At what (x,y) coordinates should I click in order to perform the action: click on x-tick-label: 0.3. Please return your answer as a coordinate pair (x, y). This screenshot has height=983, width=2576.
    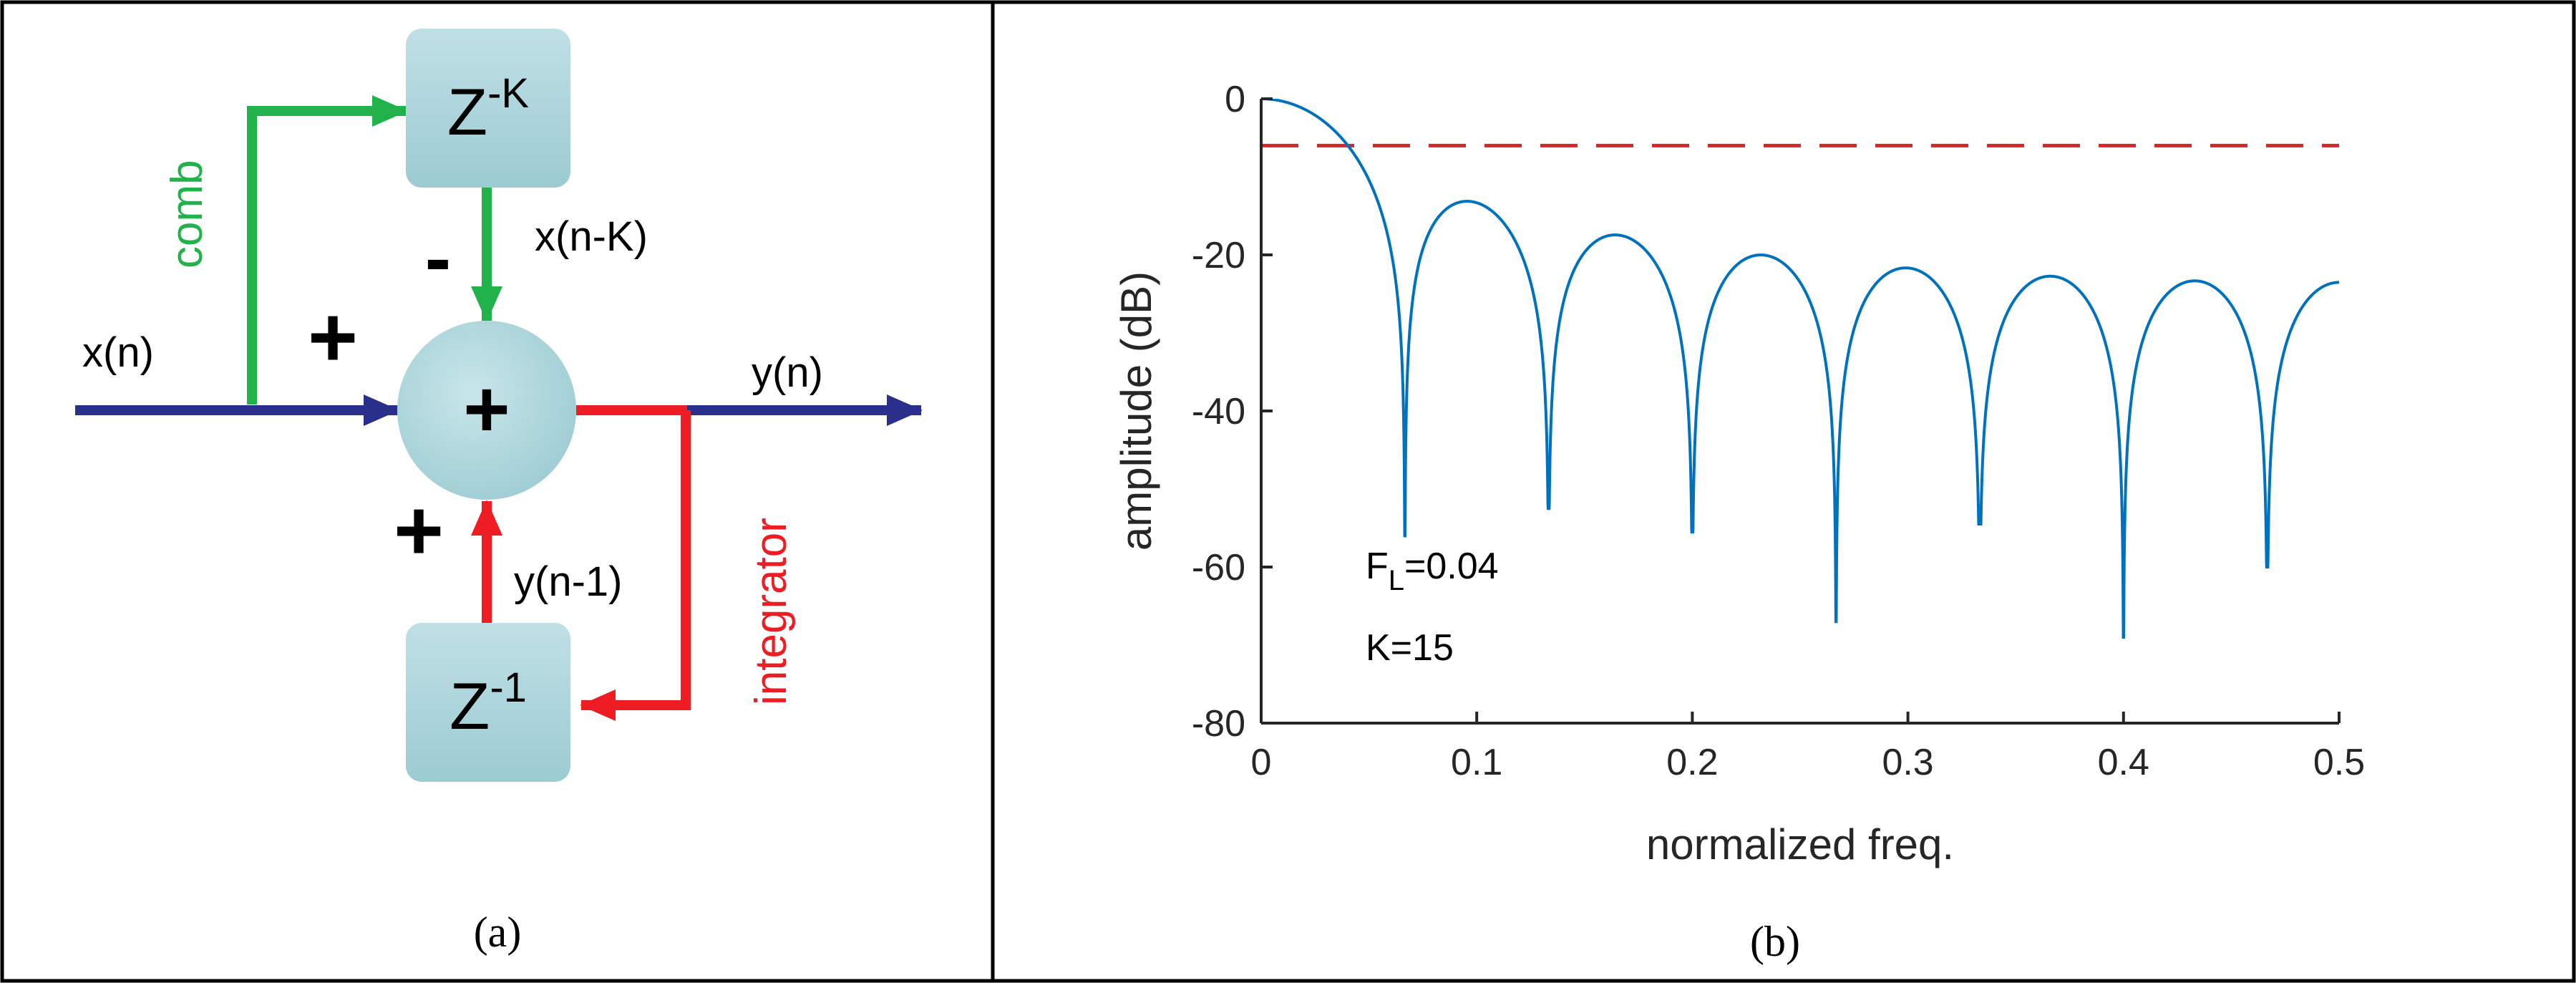
    Looking at the image, I should click on (1907, 762).